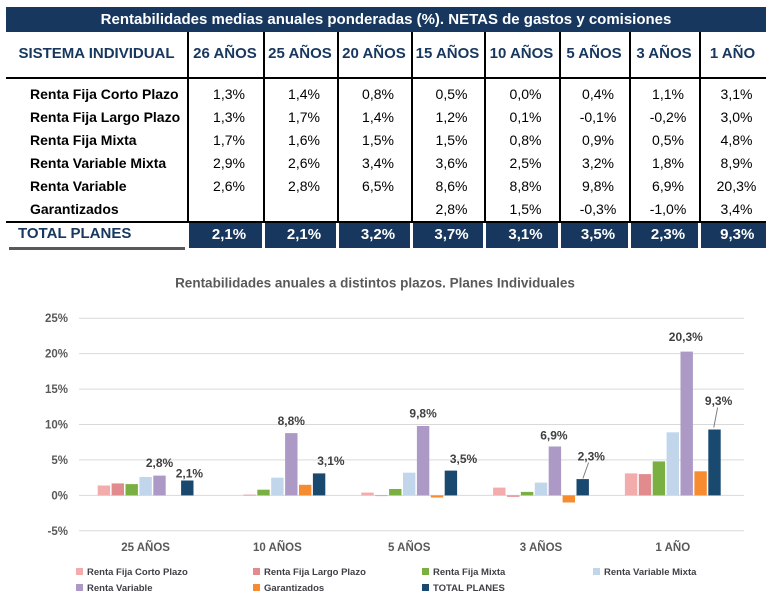  Describe the element at coordinates (719, 401) in the screenshot. I see `svg-text: 9,3%` at that location.